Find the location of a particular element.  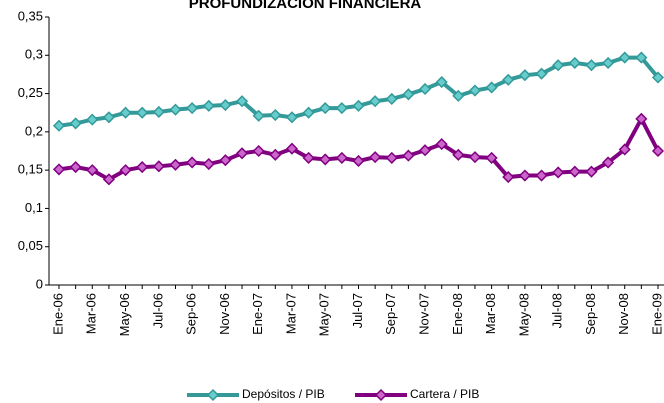

x-tick-label: Ene-07 is located at coordinates (257, 314).